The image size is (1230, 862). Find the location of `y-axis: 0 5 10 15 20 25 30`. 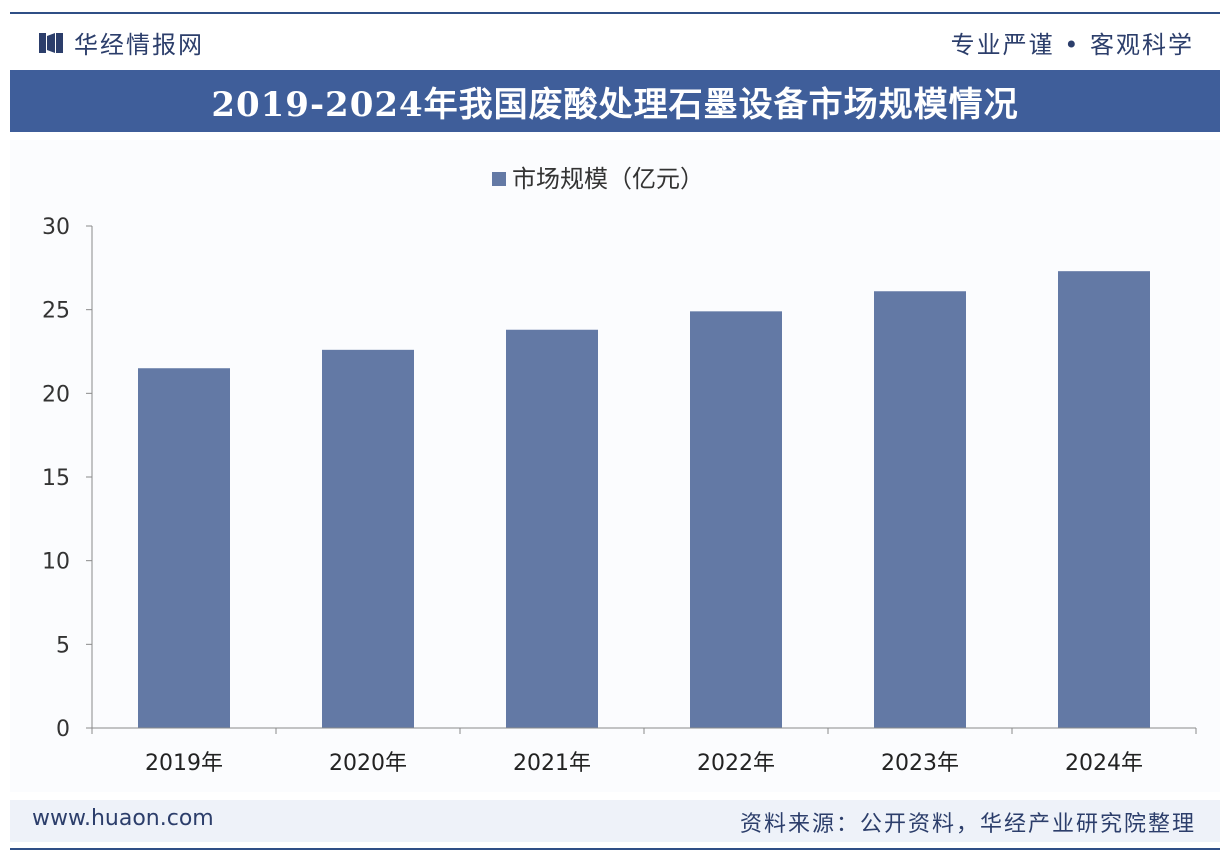

y-axis: 0 5 10 15 20 25 30 is located at coordinates (67, 478).